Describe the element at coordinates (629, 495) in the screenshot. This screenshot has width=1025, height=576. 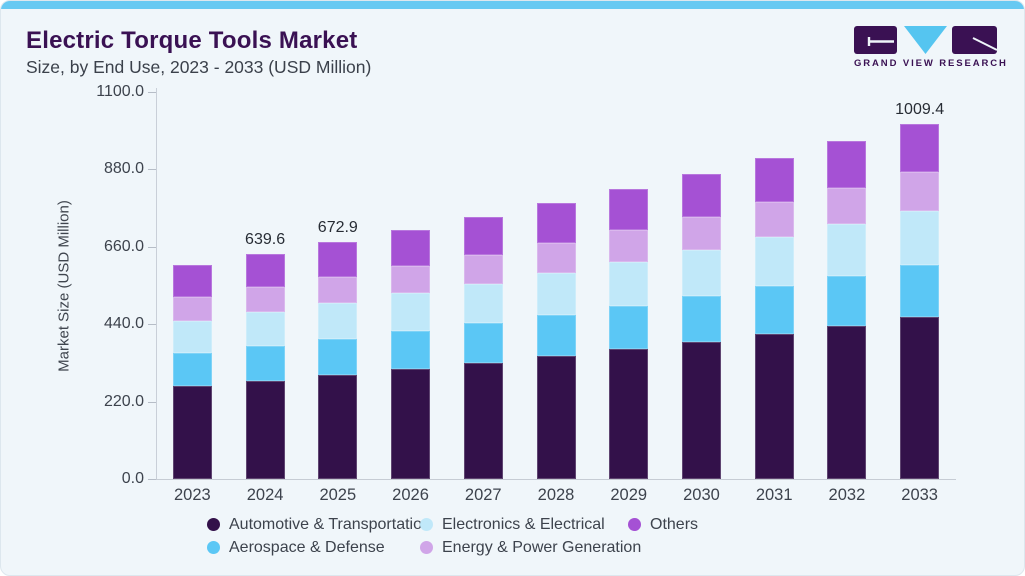
I see `x-axis-label: 2029` at that location.